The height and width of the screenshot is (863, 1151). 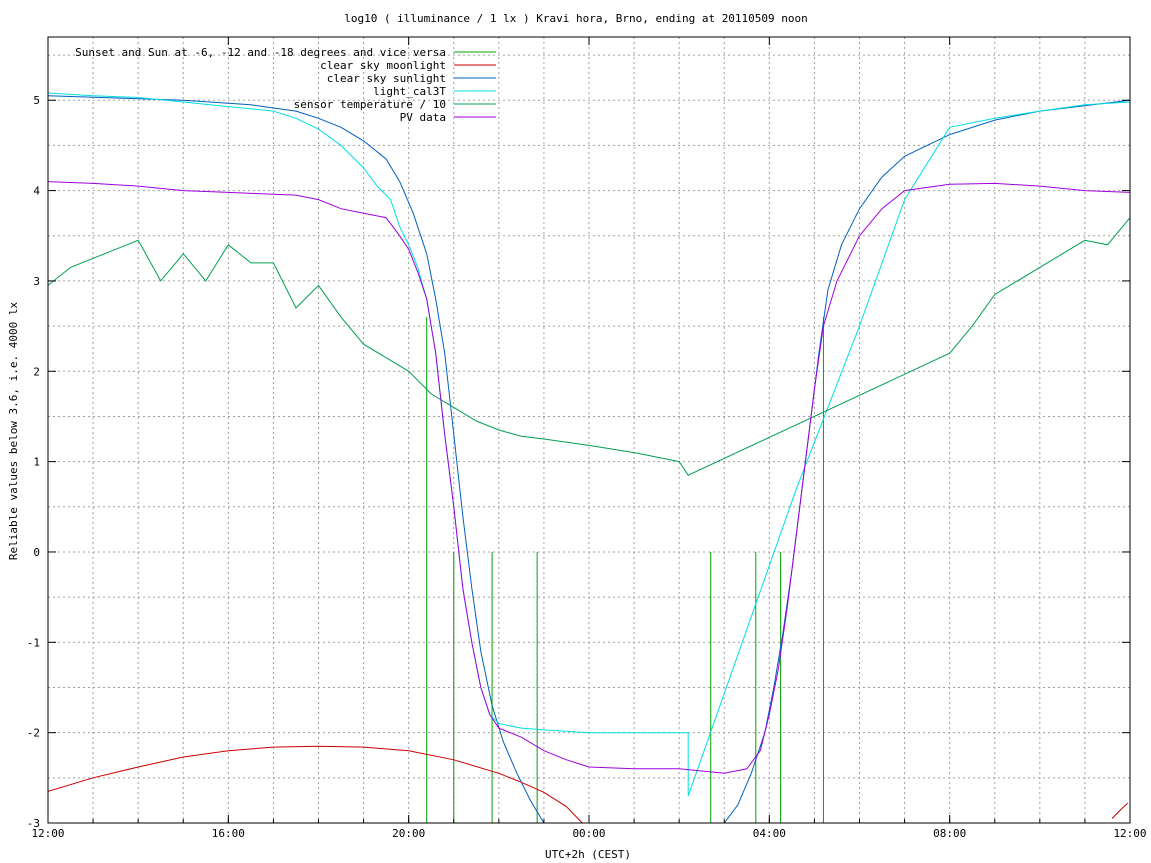 I want to click on legend-label: PV data, so click(x=423, y=117).